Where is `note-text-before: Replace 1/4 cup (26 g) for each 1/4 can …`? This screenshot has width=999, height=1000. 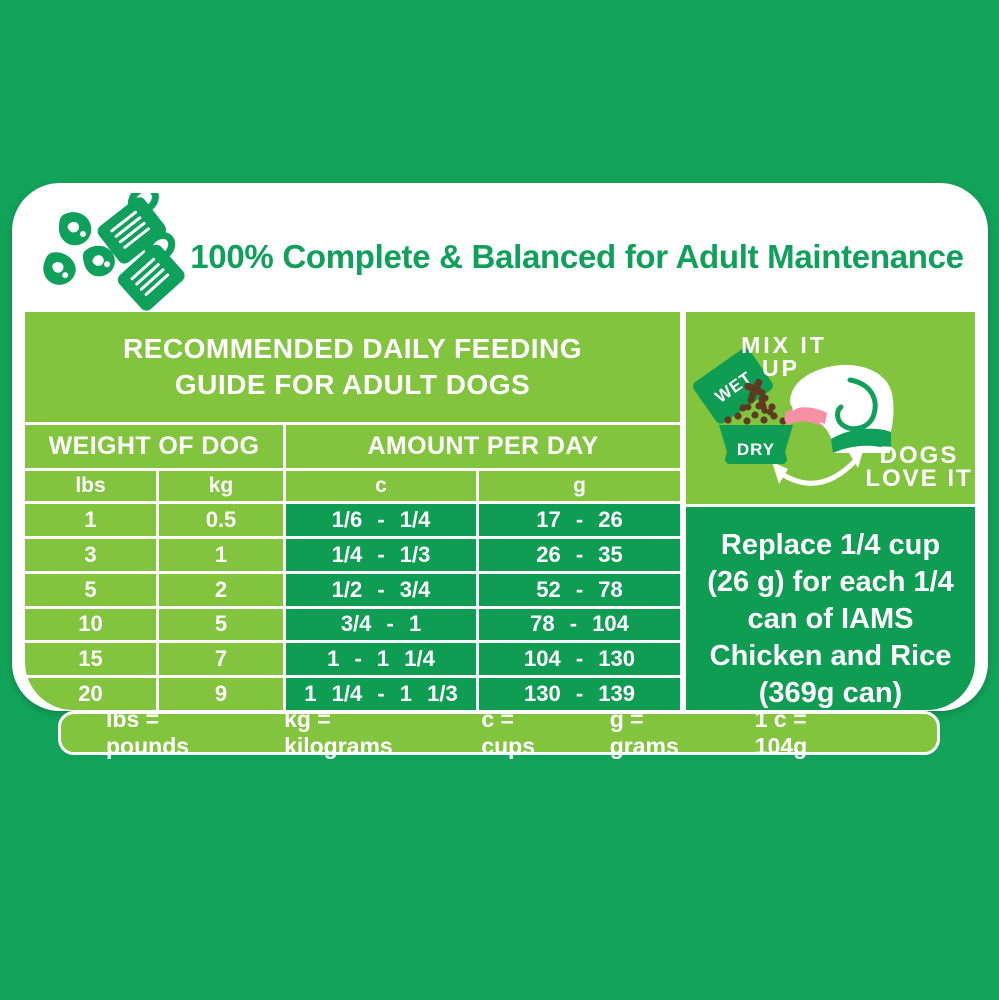
note-text-before: Replace 1/4 cup (26 g) for each 1/4 can … is located at coordinates (830, 582).